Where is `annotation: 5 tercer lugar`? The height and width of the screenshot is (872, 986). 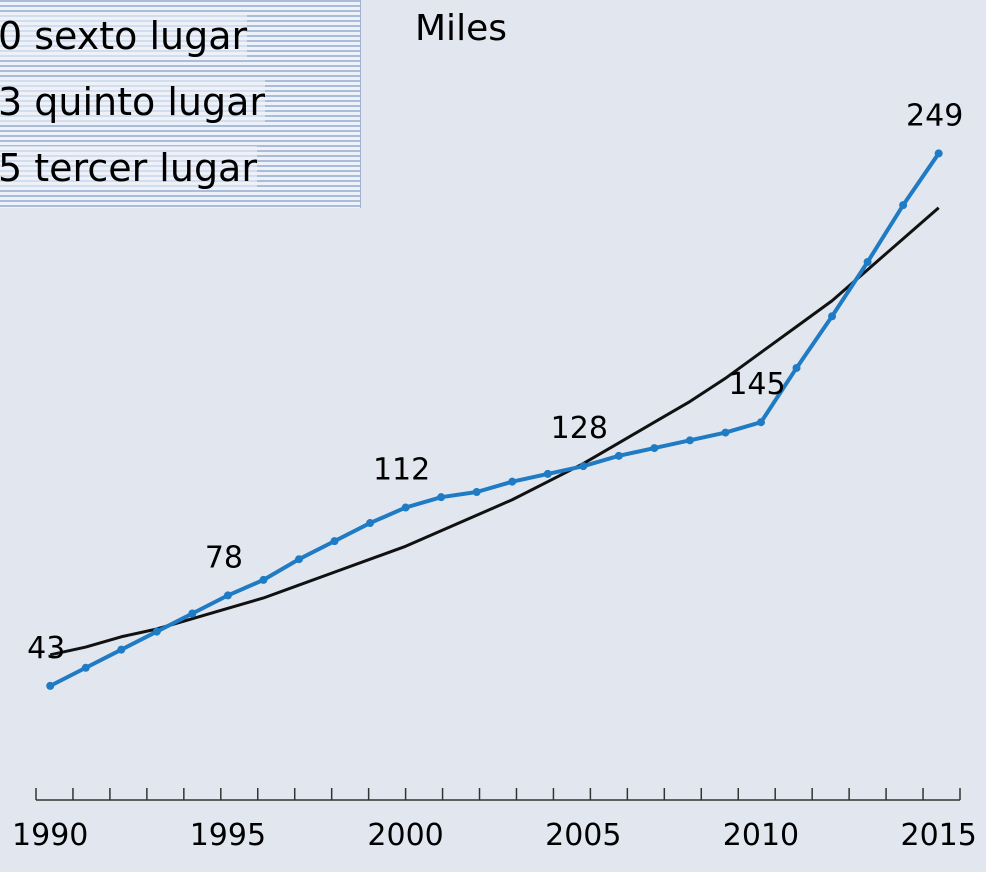 annotation: 5 tercer lugar is located at coordinates (128, 168).